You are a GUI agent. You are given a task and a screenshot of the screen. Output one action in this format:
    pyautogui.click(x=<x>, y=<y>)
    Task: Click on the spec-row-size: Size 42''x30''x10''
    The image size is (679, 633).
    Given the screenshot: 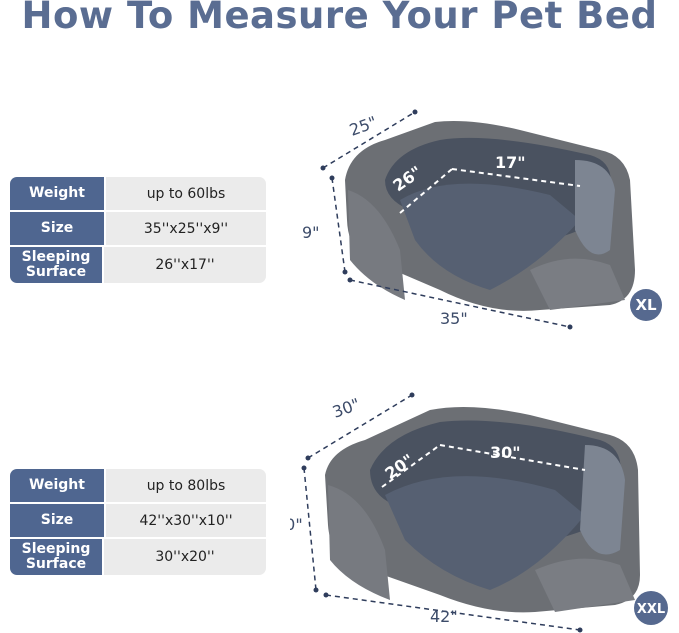 What is the action you would take?
    pyautogui.click(x=138, y=521)
    